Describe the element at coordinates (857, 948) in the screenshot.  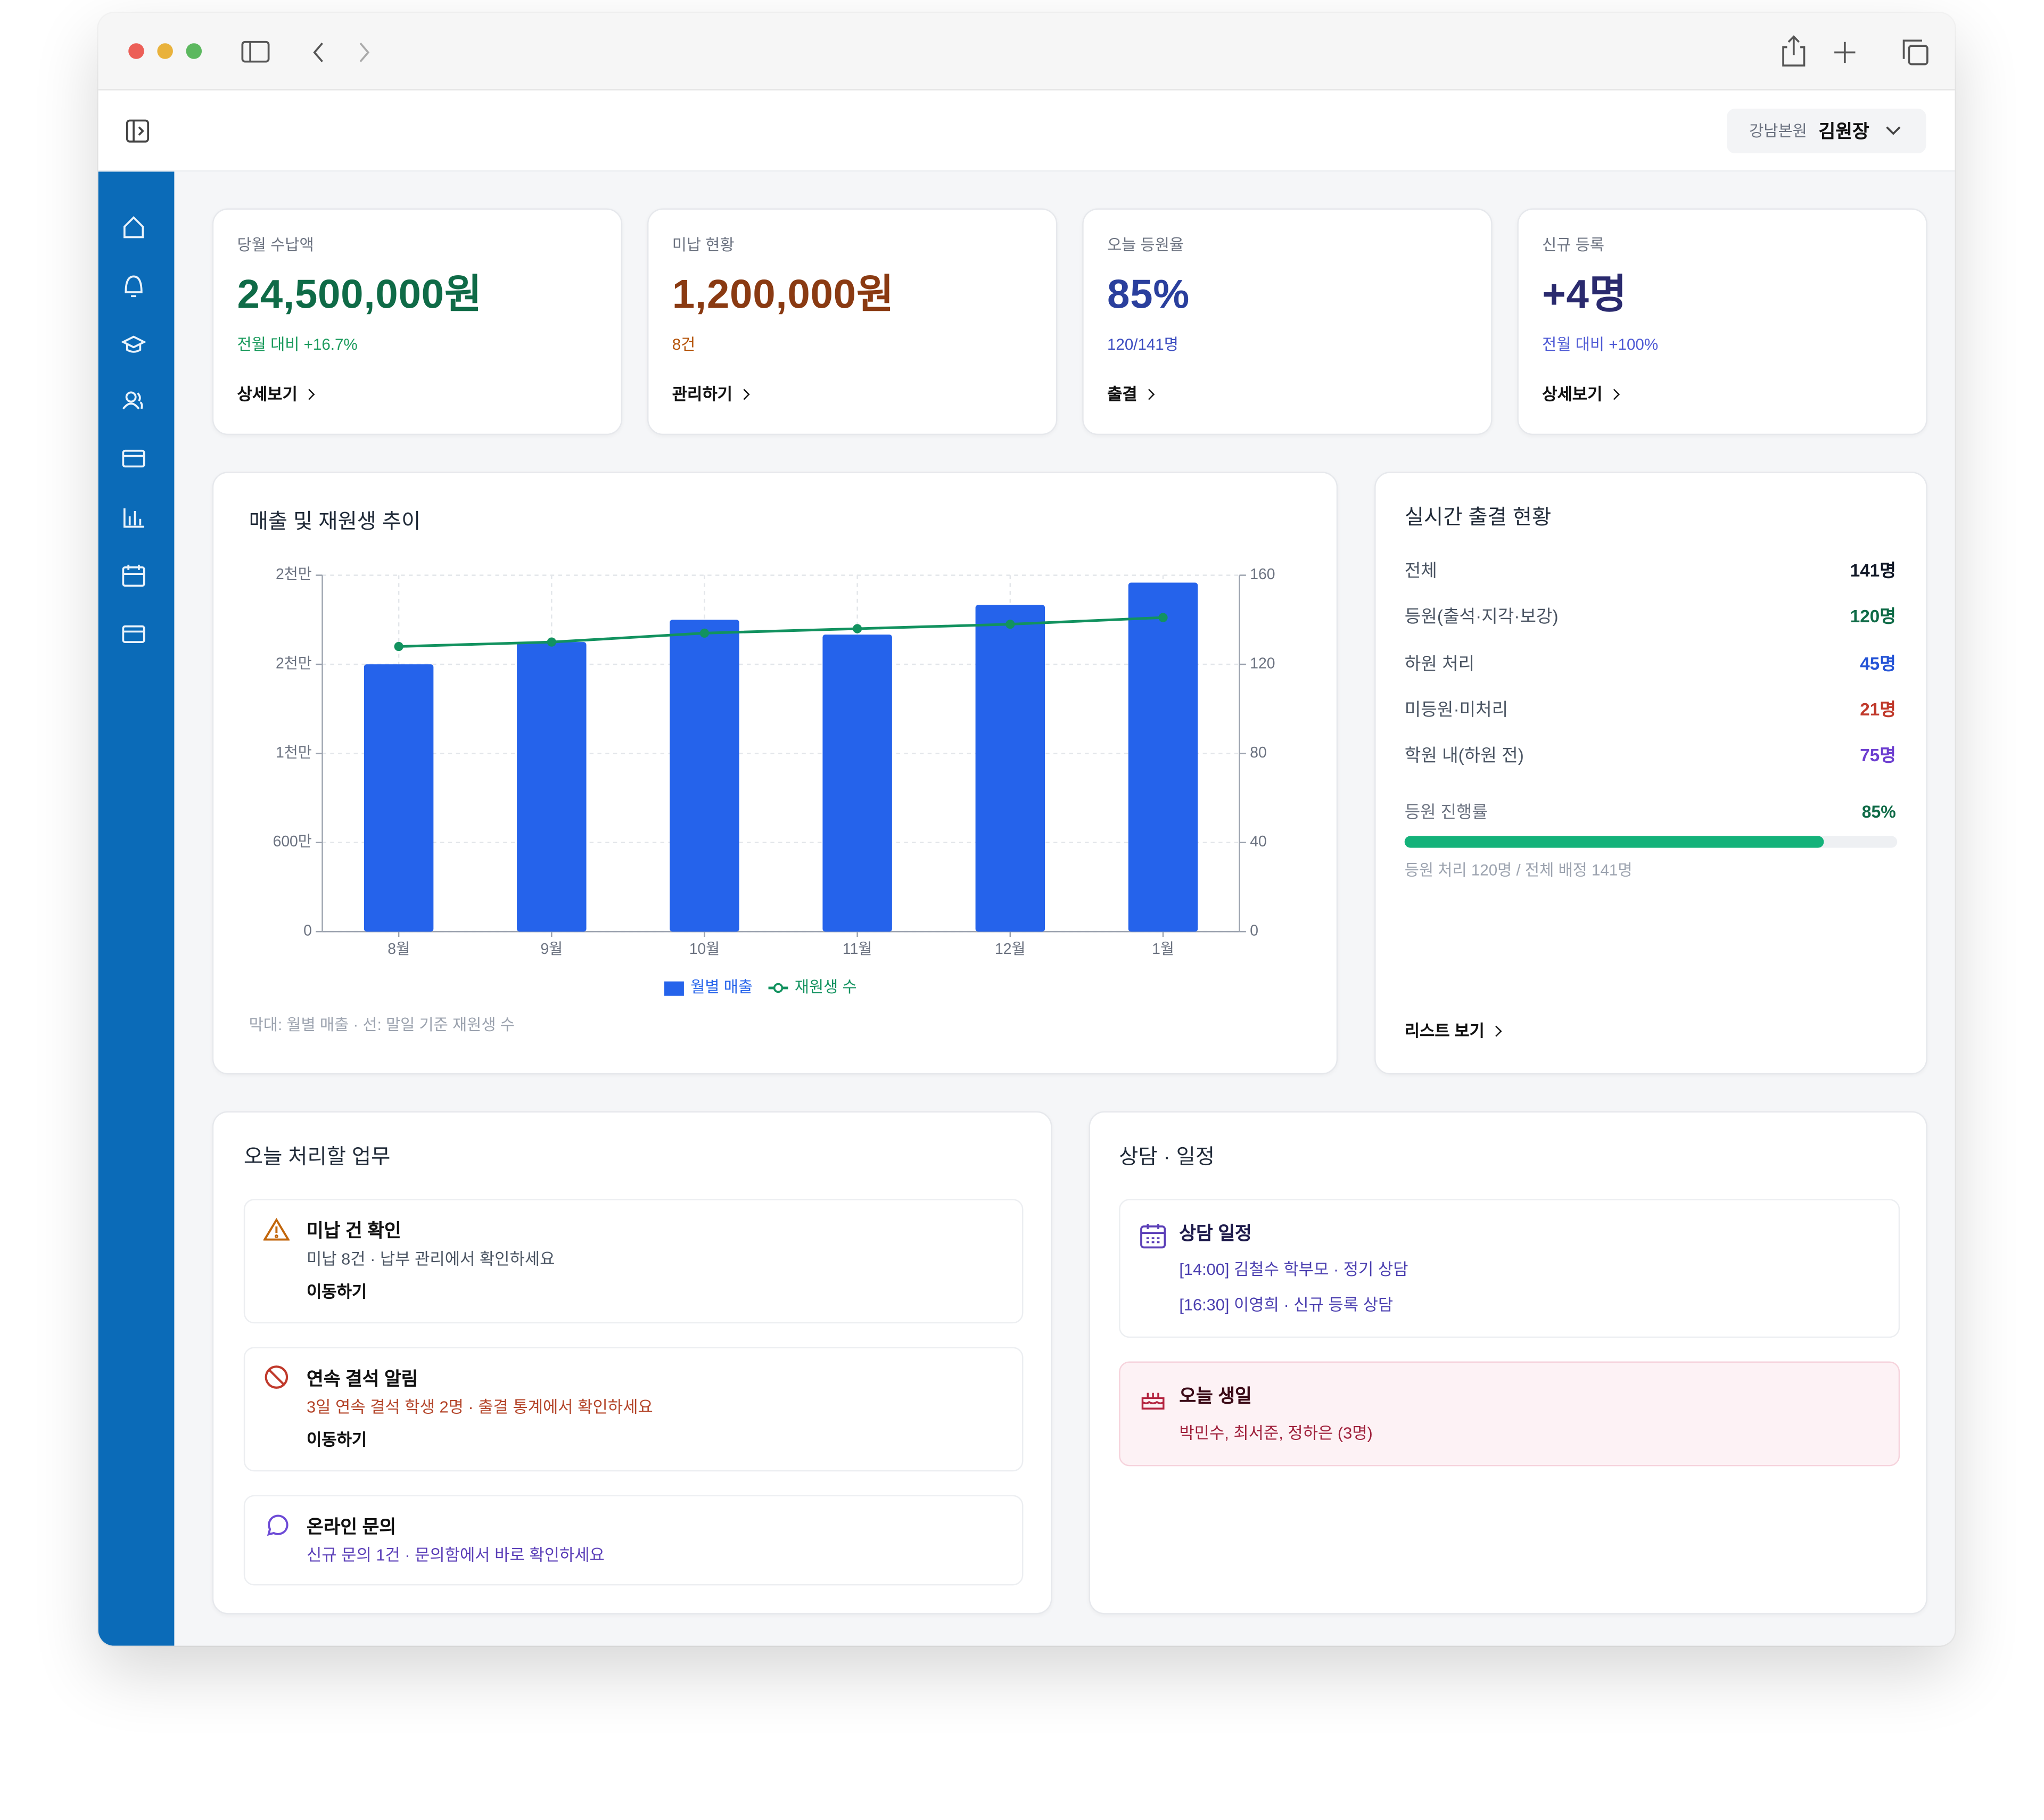
I see `x-tick-label: 11월` at that location.